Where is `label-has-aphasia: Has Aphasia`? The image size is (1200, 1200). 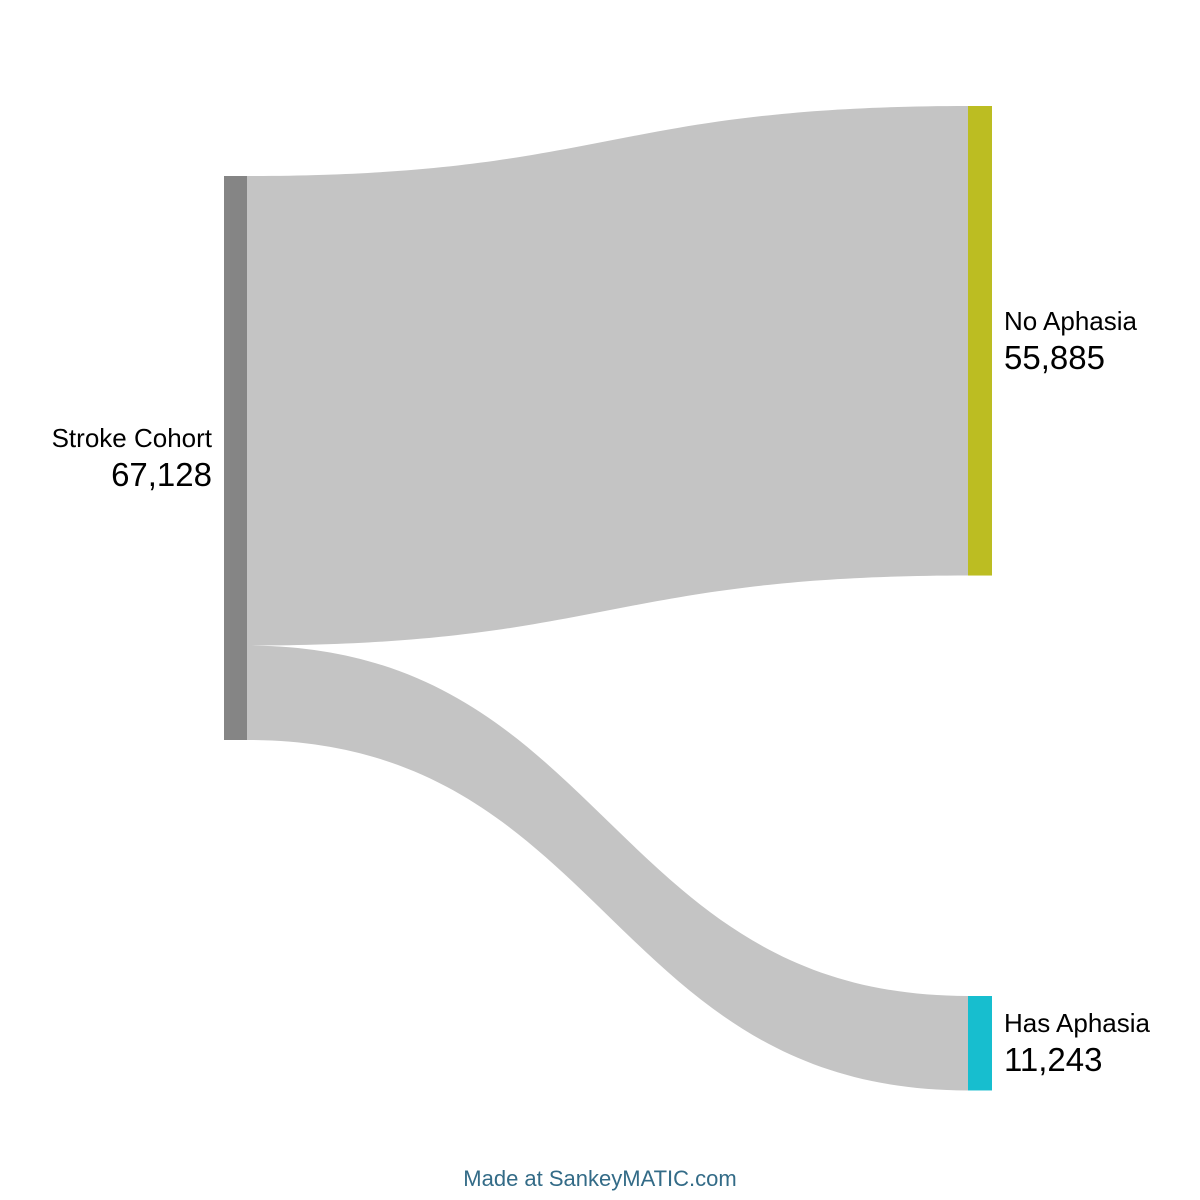 label-has-aphasia: Has Aphasia is located at coordinates (1077, 1023).